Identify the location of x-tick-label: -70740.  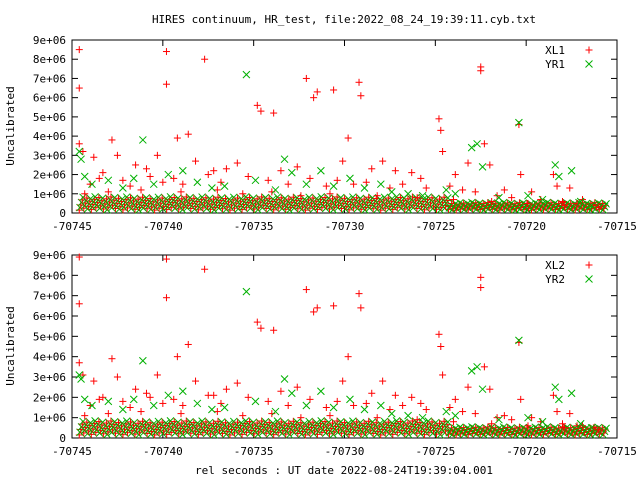
(163, 226).